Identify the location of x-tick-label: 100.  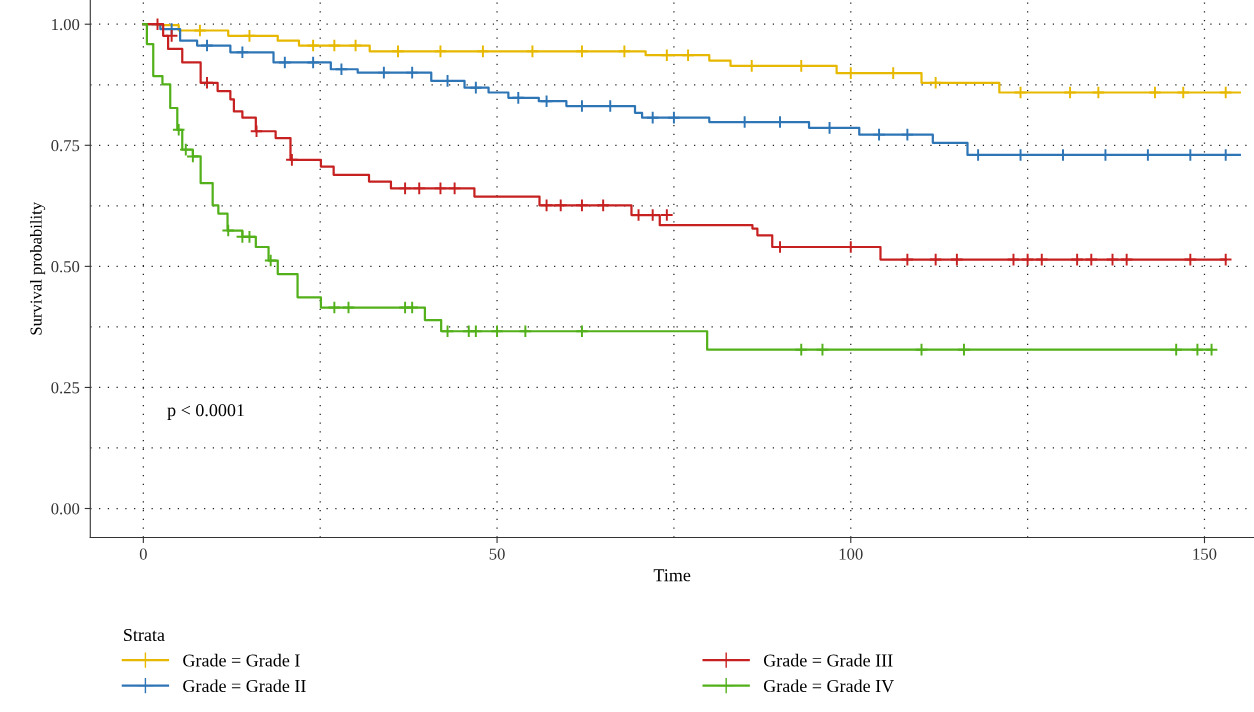
(851, 554).